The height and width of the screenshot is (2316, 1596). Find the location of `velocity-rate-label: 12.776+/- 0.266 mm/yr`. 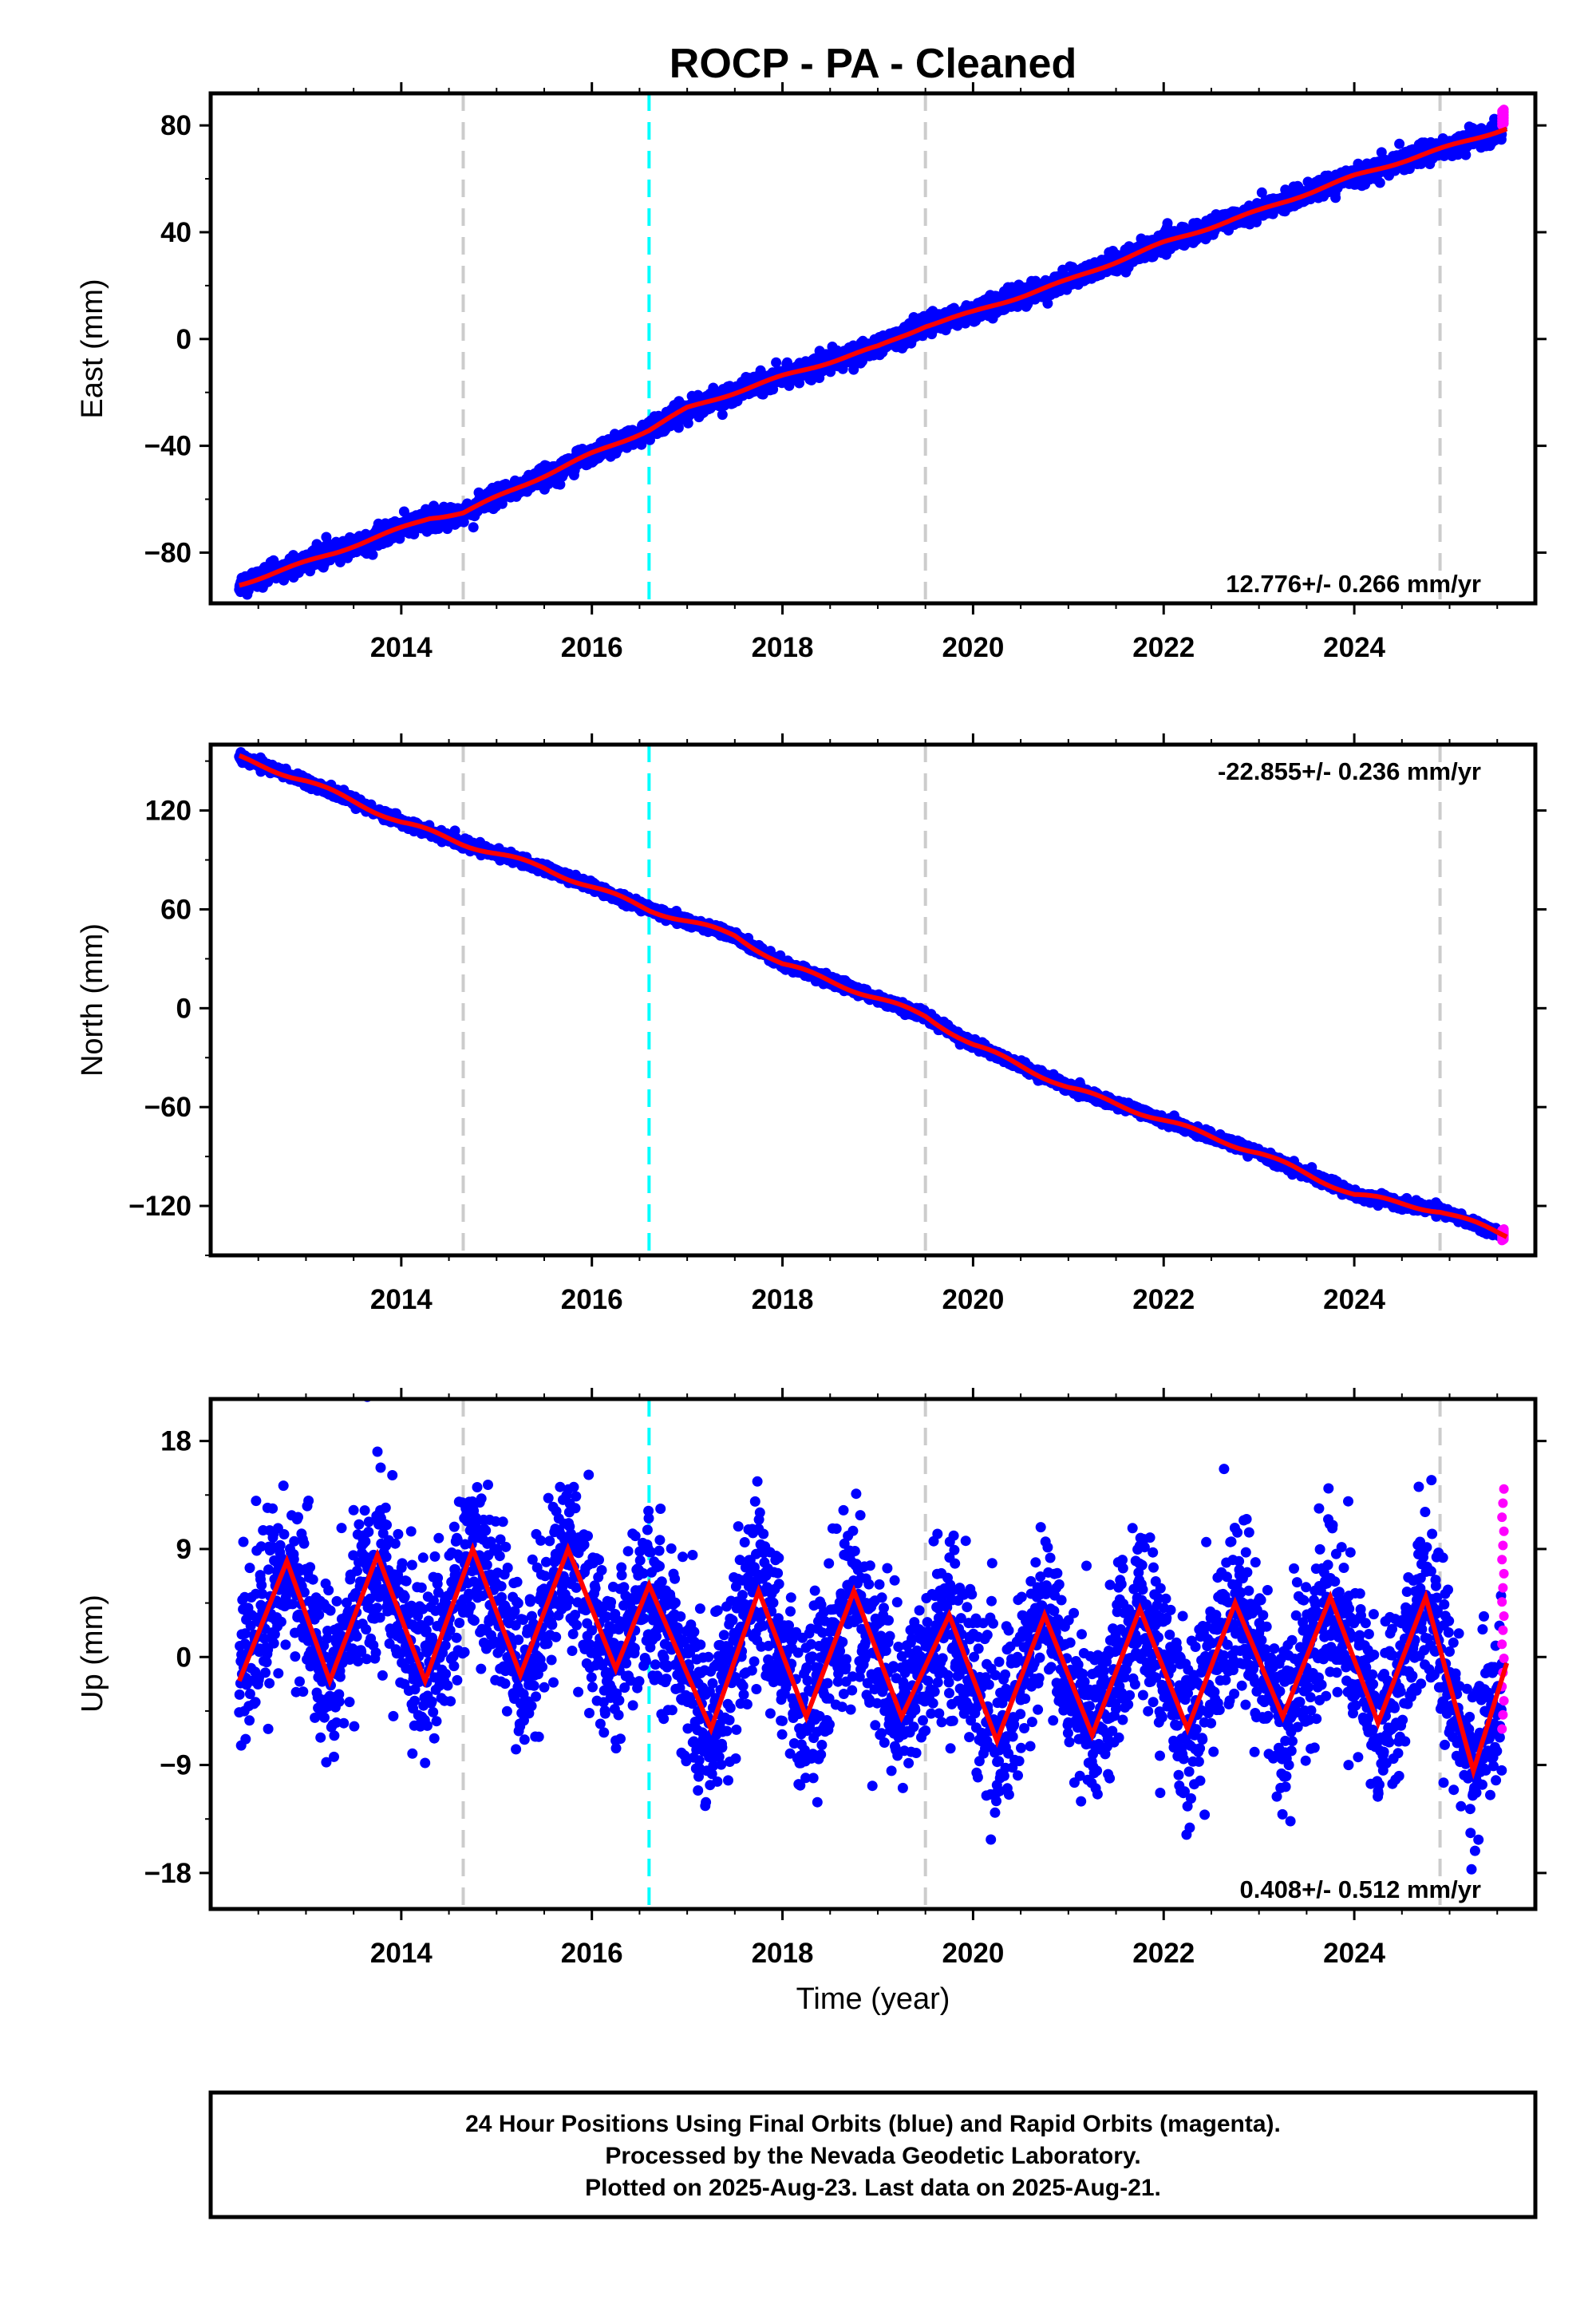

velocity-rate-label: 12.776+/- 0.266 mm/yr is located at coordinates (1353, 584).